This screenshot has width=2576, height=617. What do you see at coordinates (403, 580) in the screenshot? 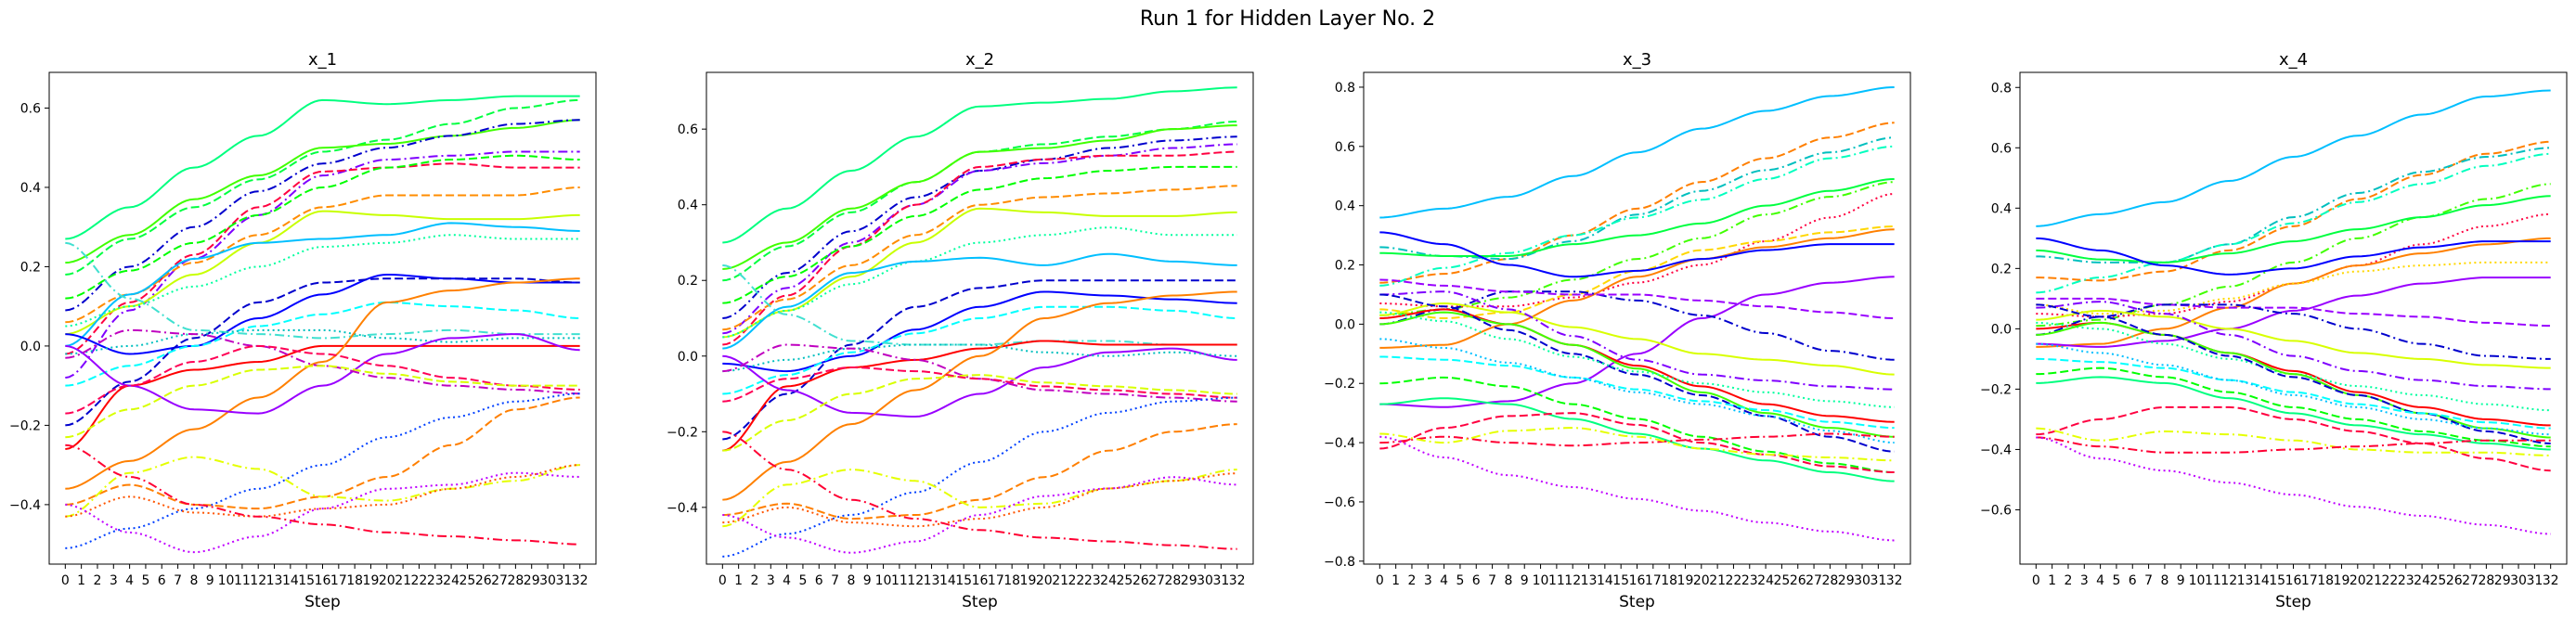
I see `x-tick-label: 21` at bounding box center [403, 580].